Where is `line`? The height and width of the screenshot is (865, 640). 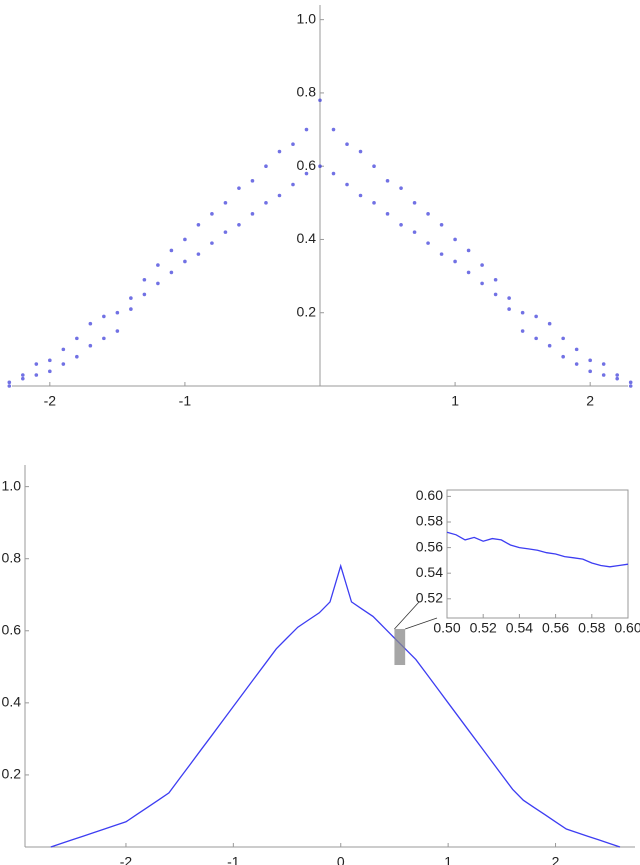
line is located at coordinates (537, 549).